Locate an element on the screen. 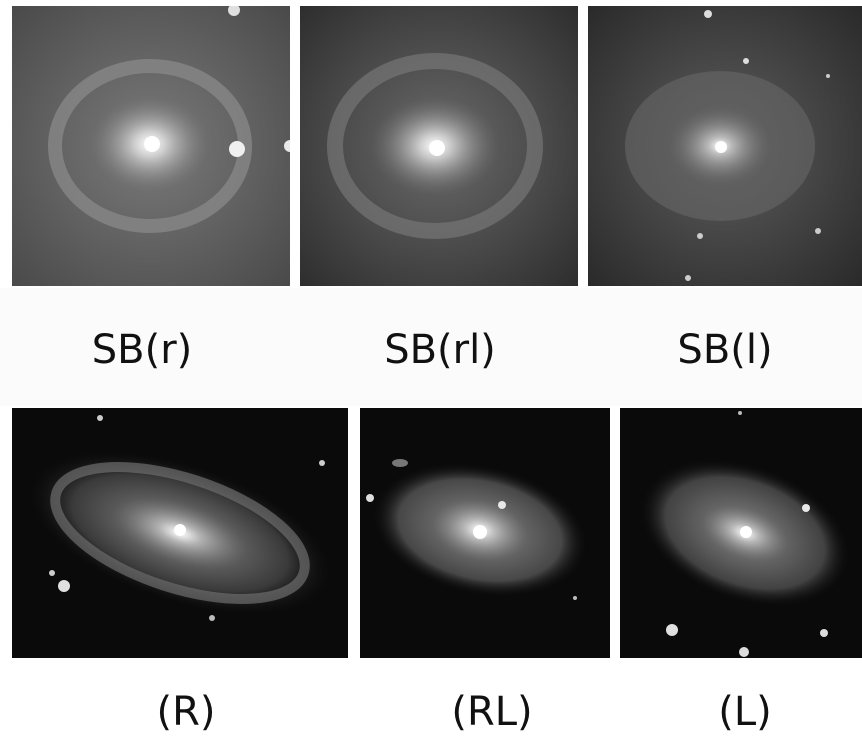 Image resolution: width=862 pixels, height=740 pixels. label-sb-rl: SB(rl) is located at coordinates (440, 350).